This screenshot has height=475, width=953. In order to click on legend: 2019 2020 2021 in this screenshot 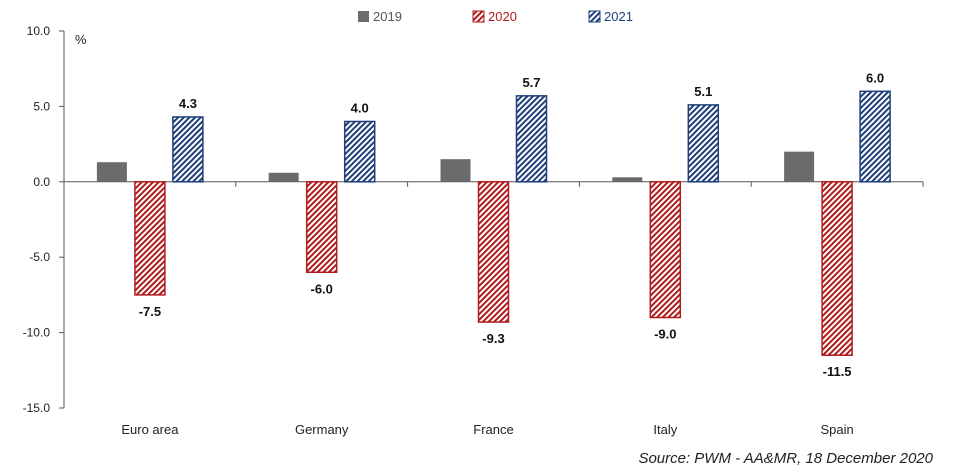, I will do `click(495, 16)`.